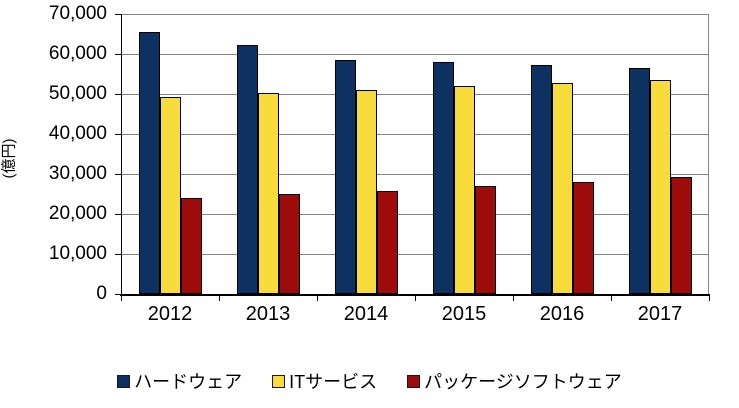  What do you see at coordinates (77, 213) in the screenshot?
I see `y-axis-tick-label: 20,000` at bounding box center [77, 213].